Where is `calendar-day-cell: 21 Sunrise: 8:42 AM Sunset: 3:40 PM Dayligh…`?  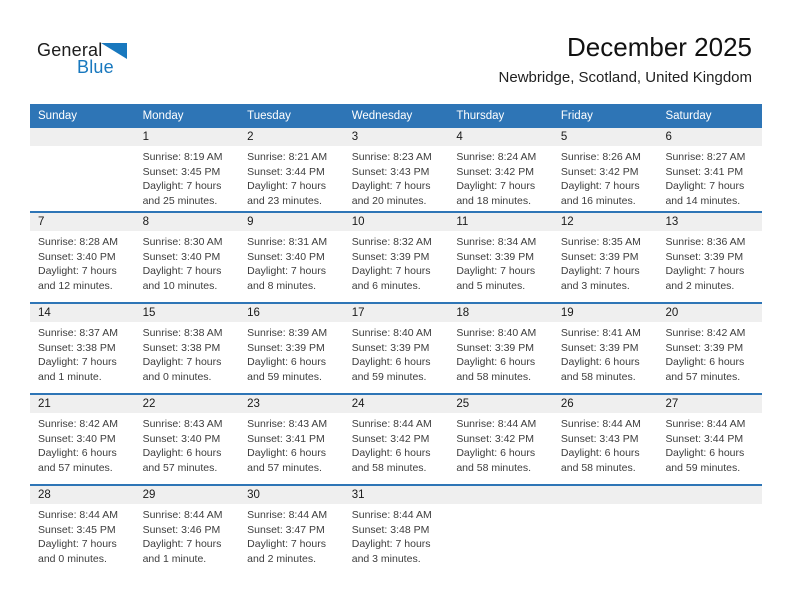
calendar-day-cell: 21 Sunrise: 8:42 AM Sunset: 3:40 PM Dayligh… is located at coordinates (82, 439).